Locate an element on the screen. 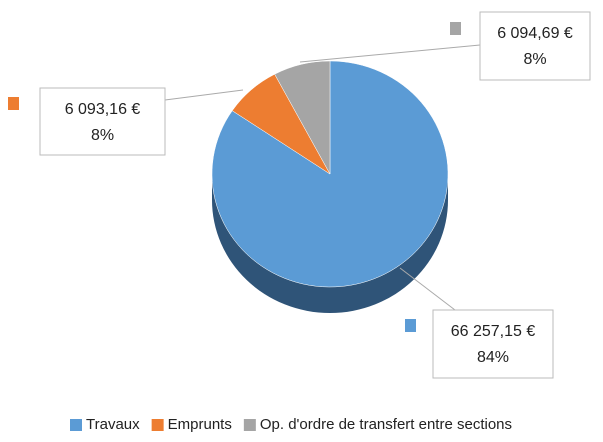  legend-label: Emprunts is located at coordinates (200, 424).